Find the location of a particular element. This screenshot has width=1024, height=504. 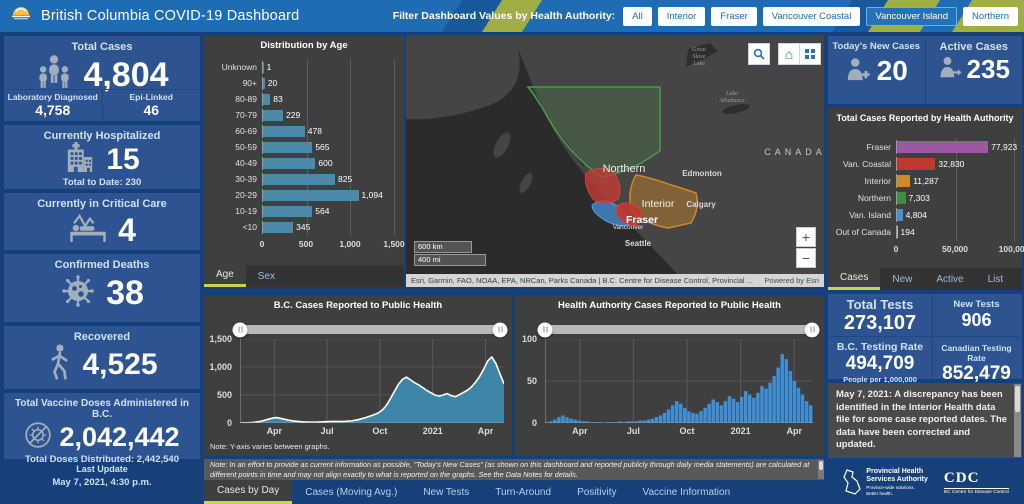

virus-icon is located at coordinates (78, 293).